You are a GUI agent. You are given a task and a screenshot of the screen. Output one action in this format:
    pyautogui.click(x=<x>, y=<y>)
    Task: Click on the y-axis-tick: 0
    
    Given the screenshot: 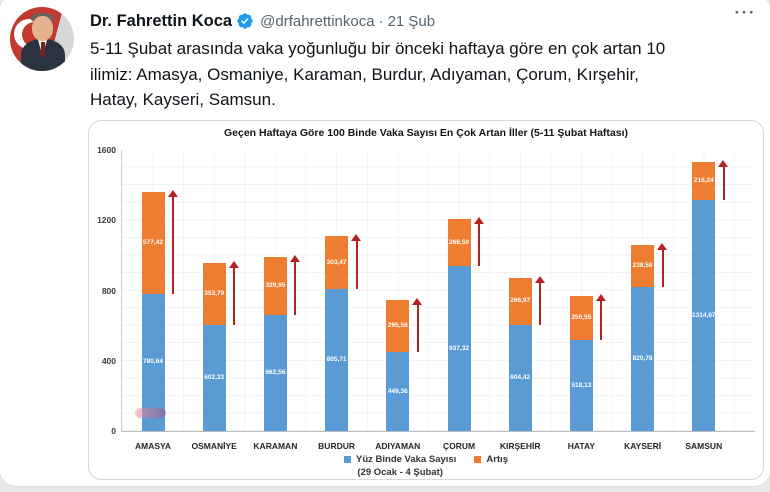 What is the action you would take?
    pyautogui.click(x=113, y=431)
    